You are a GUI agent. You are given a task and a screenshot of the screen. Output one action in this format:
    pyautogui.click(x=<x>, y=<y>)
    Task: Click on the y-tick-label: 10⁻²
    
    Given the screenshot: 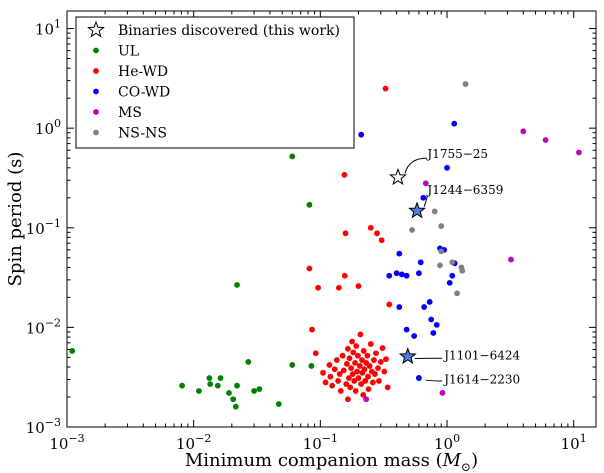 What is the action you would take?
    pyautogui.click(x=43, y=326)
    